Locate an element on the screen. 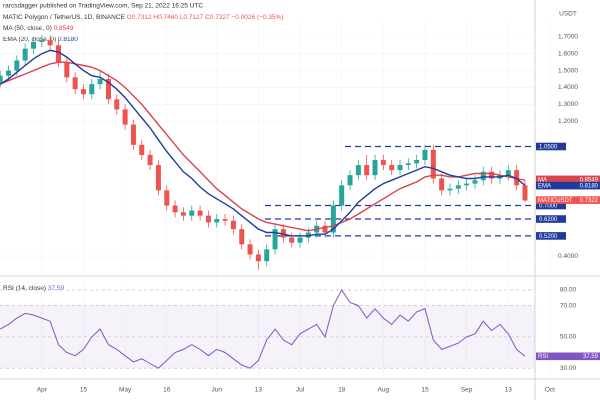 The height and width of the screenshot is (400, 600). y-tick-label: 1.7000 is located at coordinates (568, 37).